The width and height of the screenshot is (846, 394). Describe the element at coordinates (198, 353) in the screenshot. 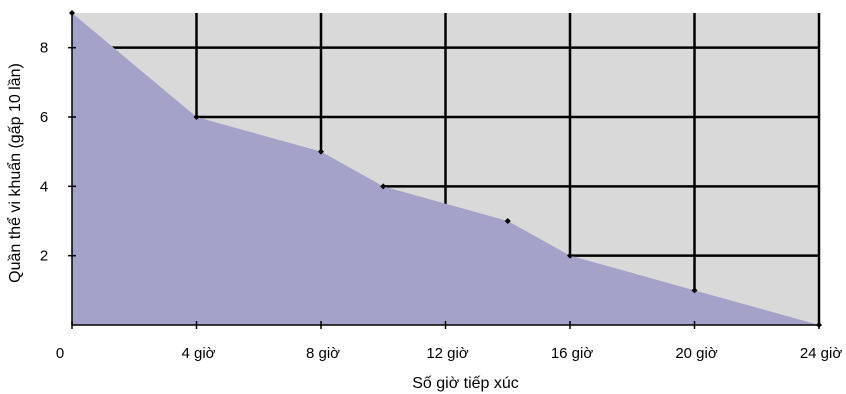

I see `x-tick-label: 4 giờ` at that location.